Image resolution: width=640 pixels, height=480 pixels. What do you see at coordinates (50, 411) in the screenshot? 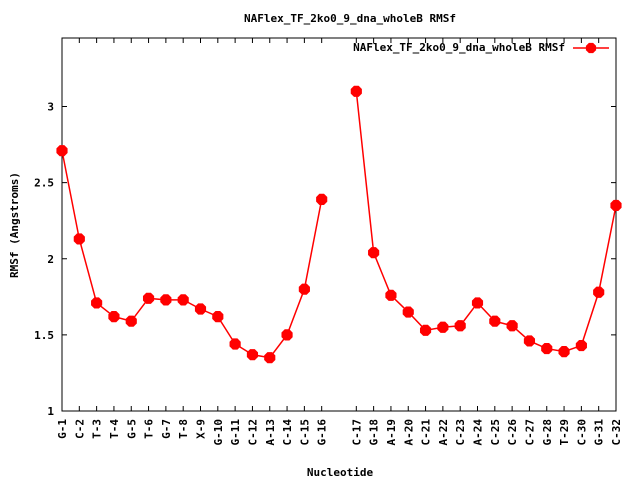
I see `y-tick-label: 1` at bounding box center [50, 411].